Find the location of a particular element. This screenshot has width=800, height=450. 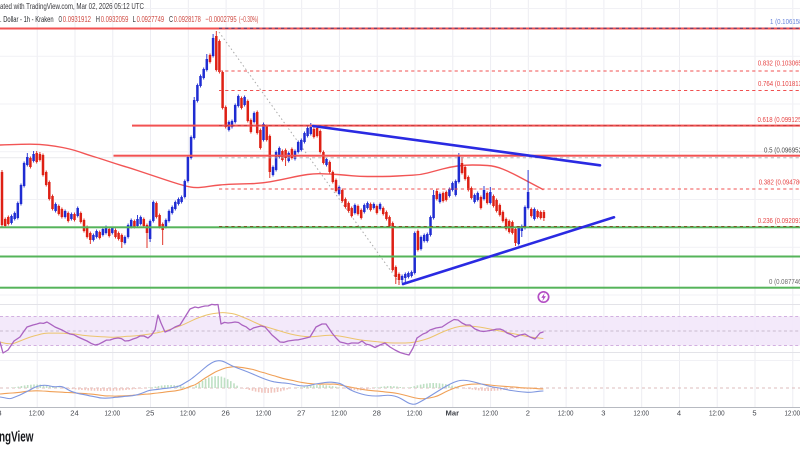

svg-text: 1 (0.106158 is located at coordinates (785, 22).